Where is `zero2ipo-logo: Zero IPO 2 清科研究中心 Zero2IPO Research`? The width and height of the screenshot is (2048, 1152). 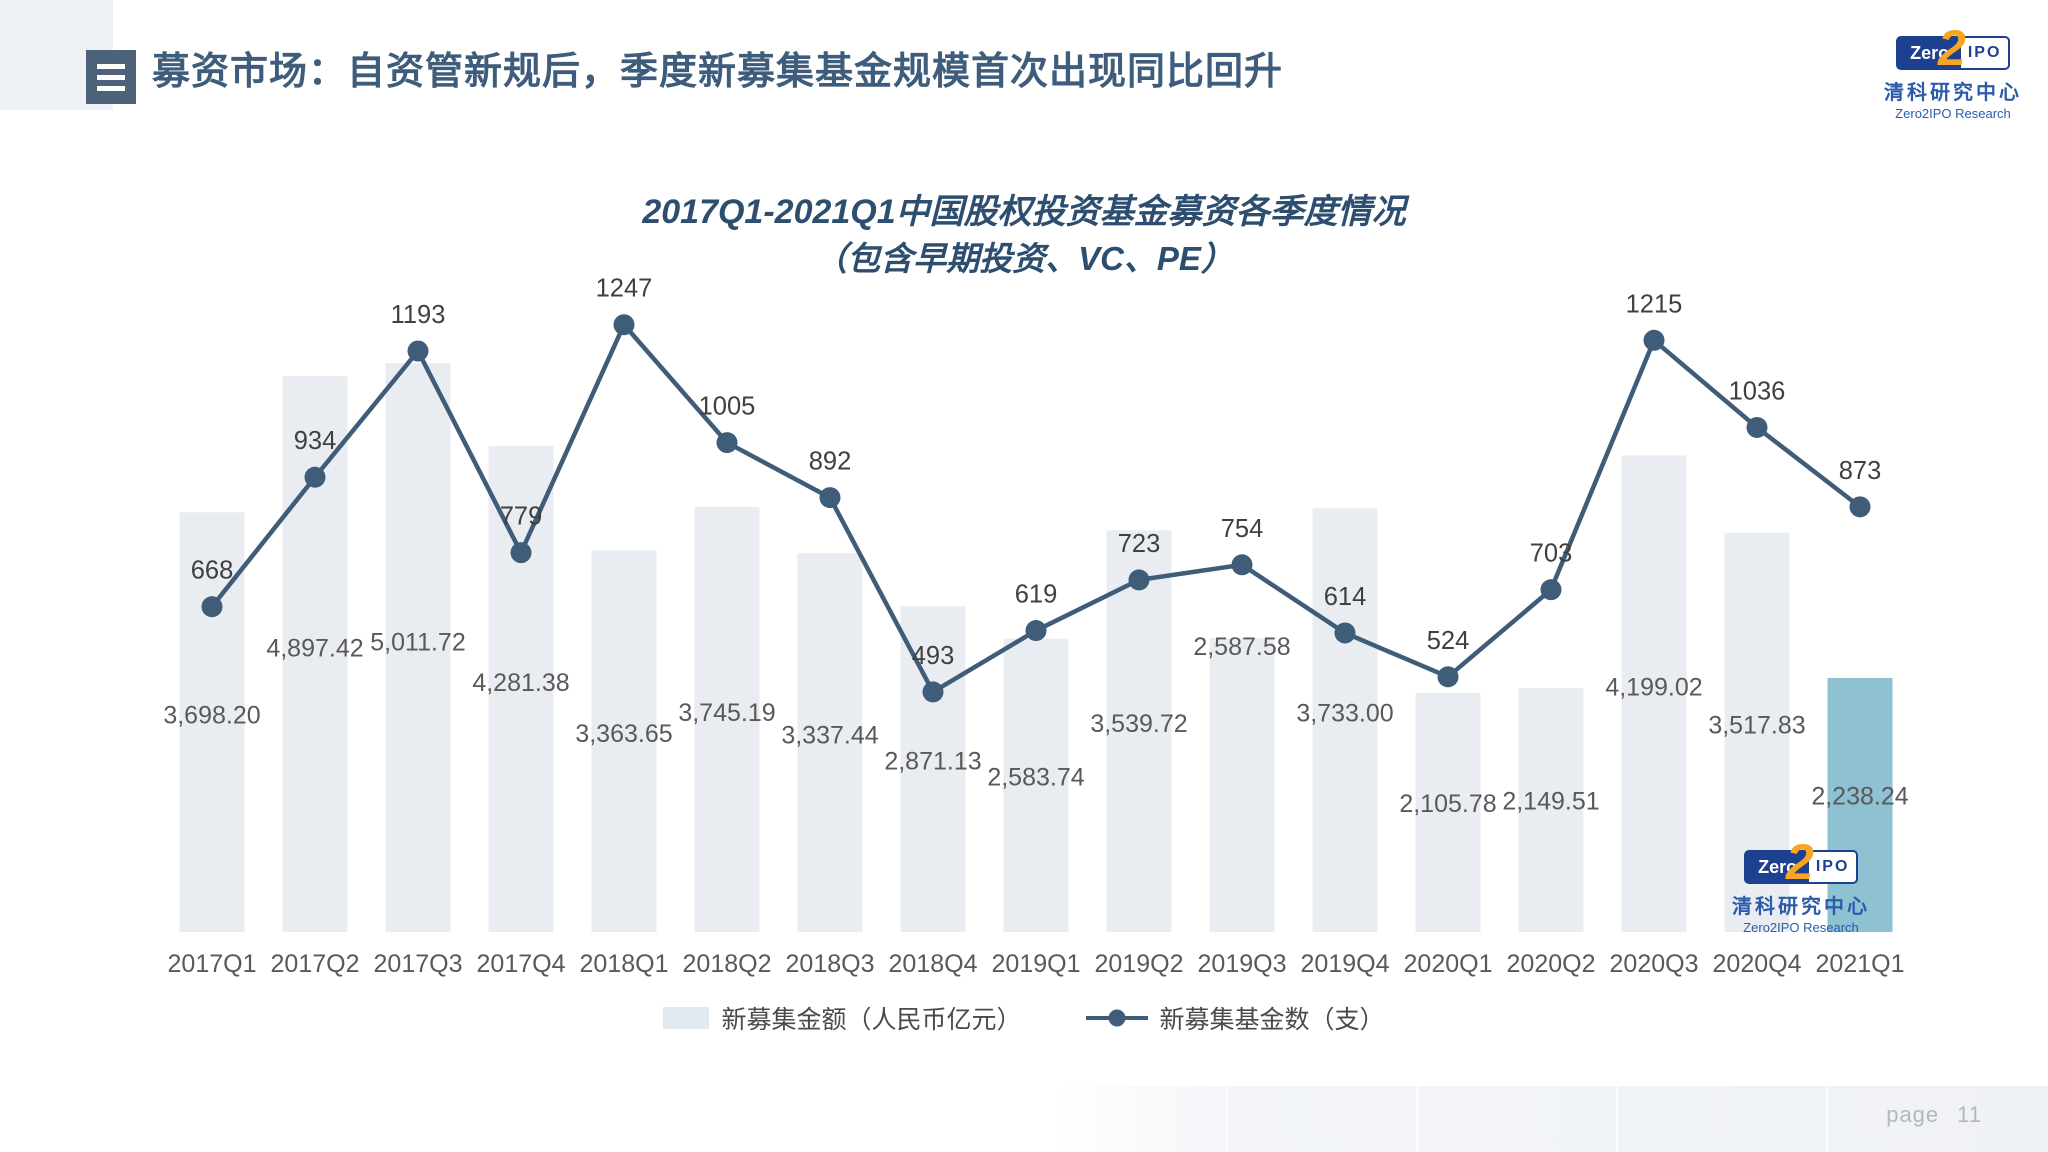
zero2ipo-logo: Zero IPO 2 清科研究中心 Zero2IPO Research is located at coordinates (1951, 72).